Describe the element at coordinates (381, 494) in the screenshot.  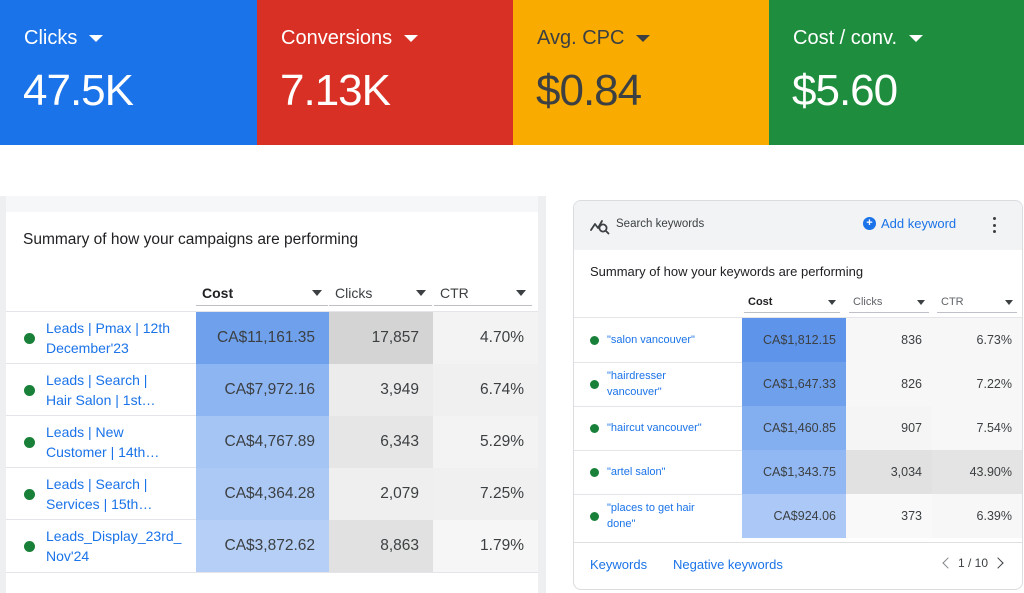
I see `clicks-cell: 2,079` at that location.